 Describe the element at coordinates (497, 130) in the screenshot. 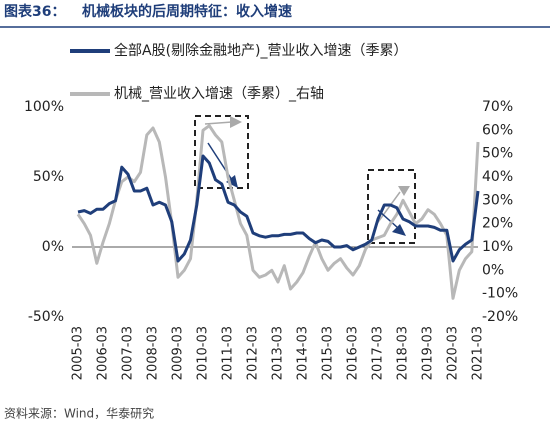

I see `y2-tick-label: 60%` at that location.